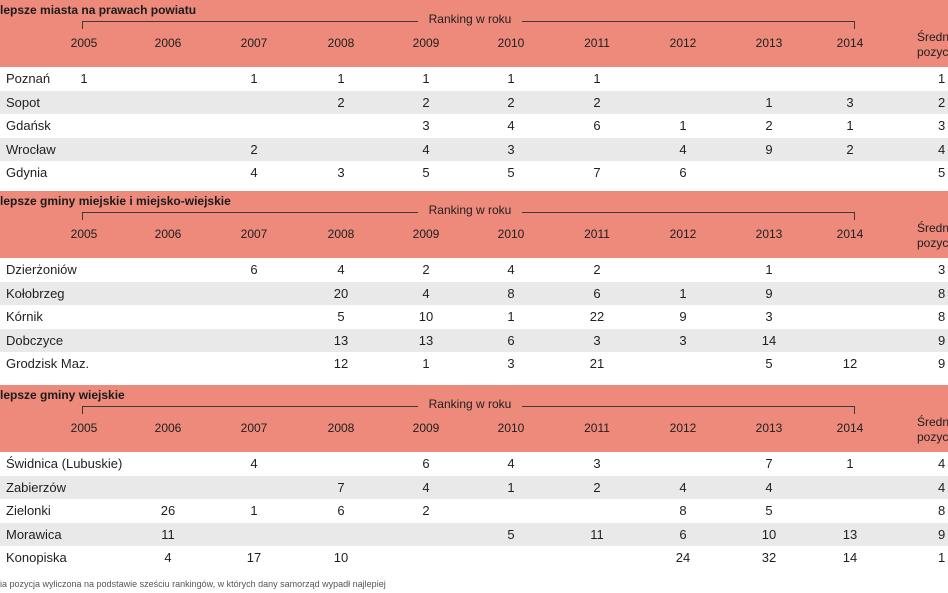 The width and height of the screenshot is (948, 593). What do you see at coordinates (254, 557) in the screenshot?
I see `rank-cell: 17` at bounding box center [254, 557].